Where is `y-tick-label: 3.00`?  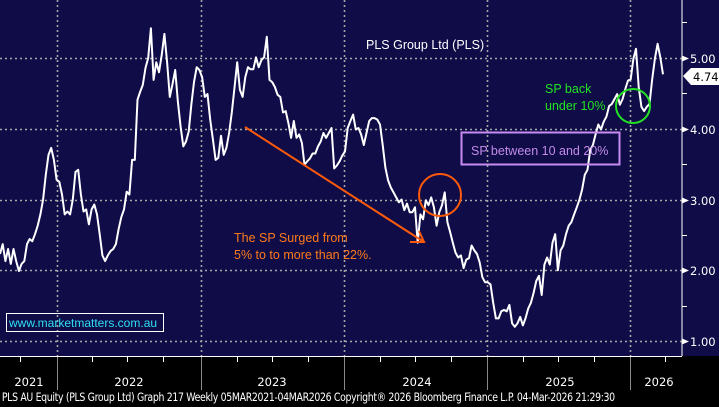
y-tick-label: 3.00 is located at coordinates (703, 201).